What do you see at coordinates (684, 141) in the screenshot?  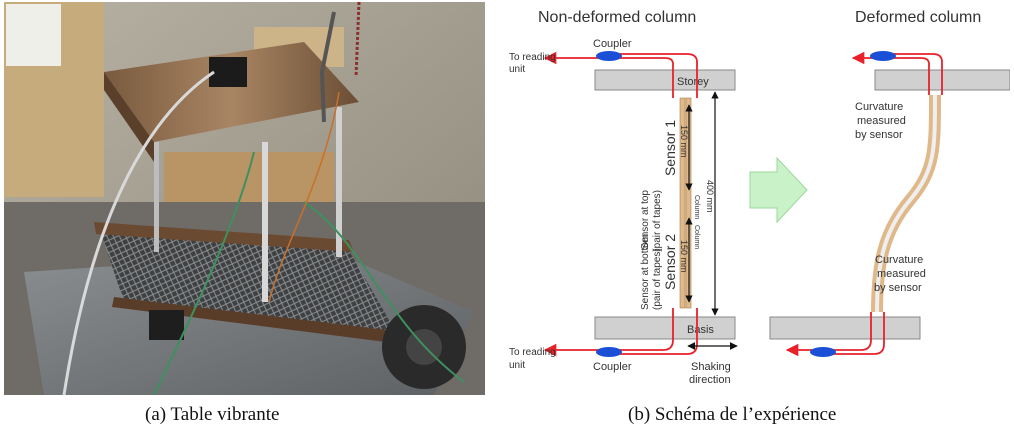 I see `dim-150-top-label: 150 mm` at bounding box center [684, 141].